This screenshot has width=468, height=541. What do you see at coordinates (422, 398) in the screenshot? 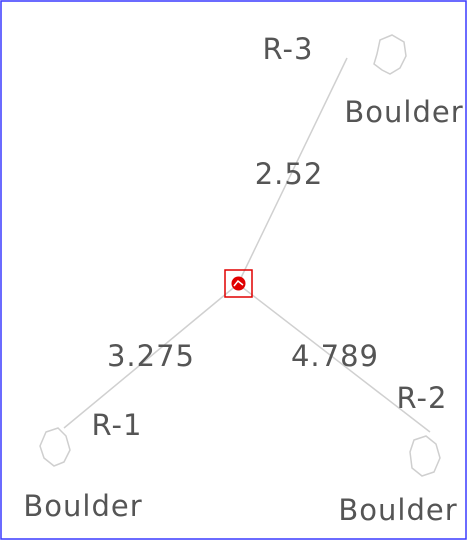
I see `node-label: R-2` at bounding box center [422, 398].